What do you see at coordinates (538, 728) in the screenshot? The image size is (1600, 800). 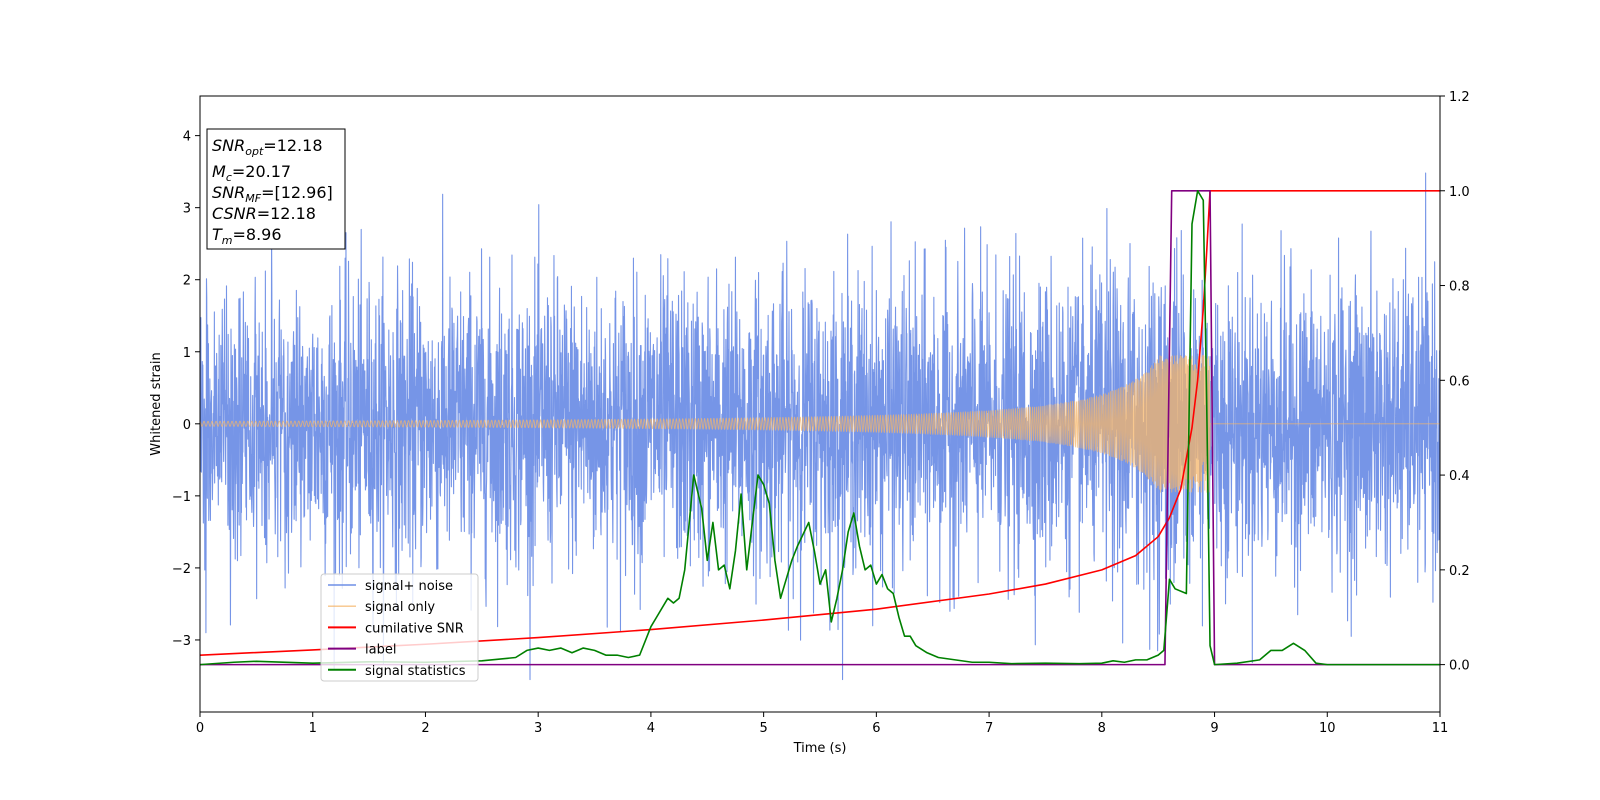 I see `x-tick-label: 3` at bounding box center [538, 728].